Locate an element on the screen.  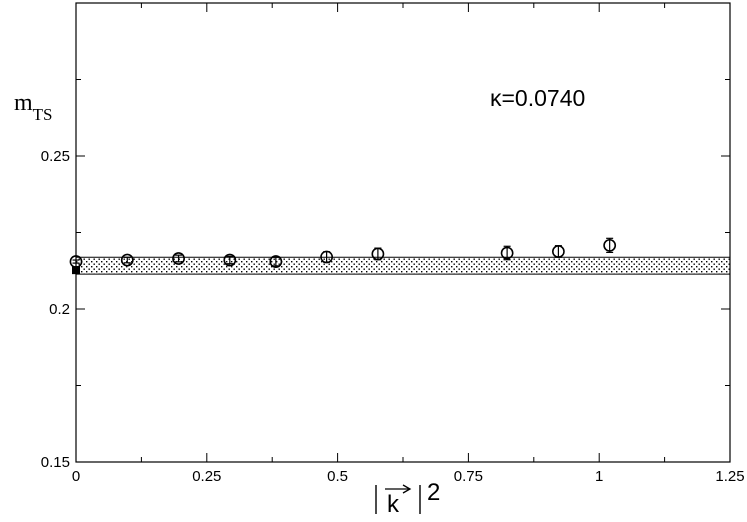
svg-text: k is located at coordinates (393, 504).